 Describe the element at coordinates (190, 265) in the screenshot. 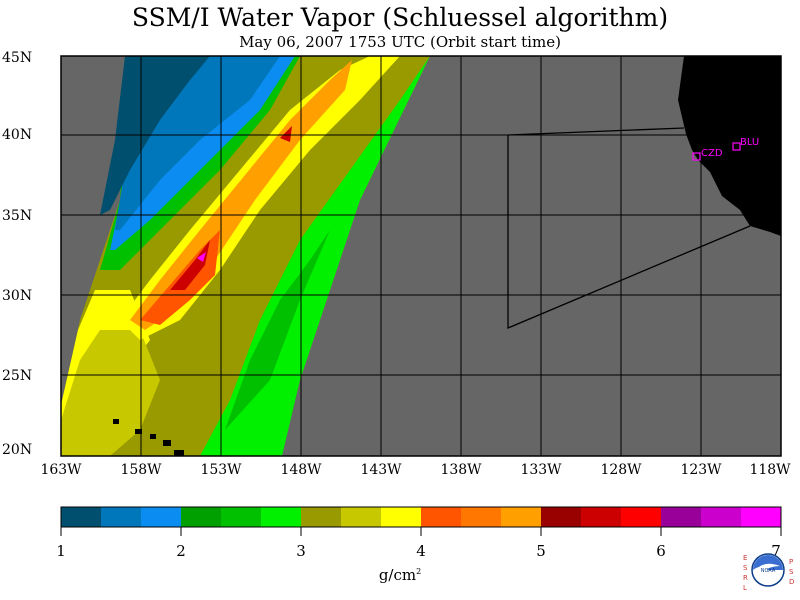

I see `swath-red-core` at that location.